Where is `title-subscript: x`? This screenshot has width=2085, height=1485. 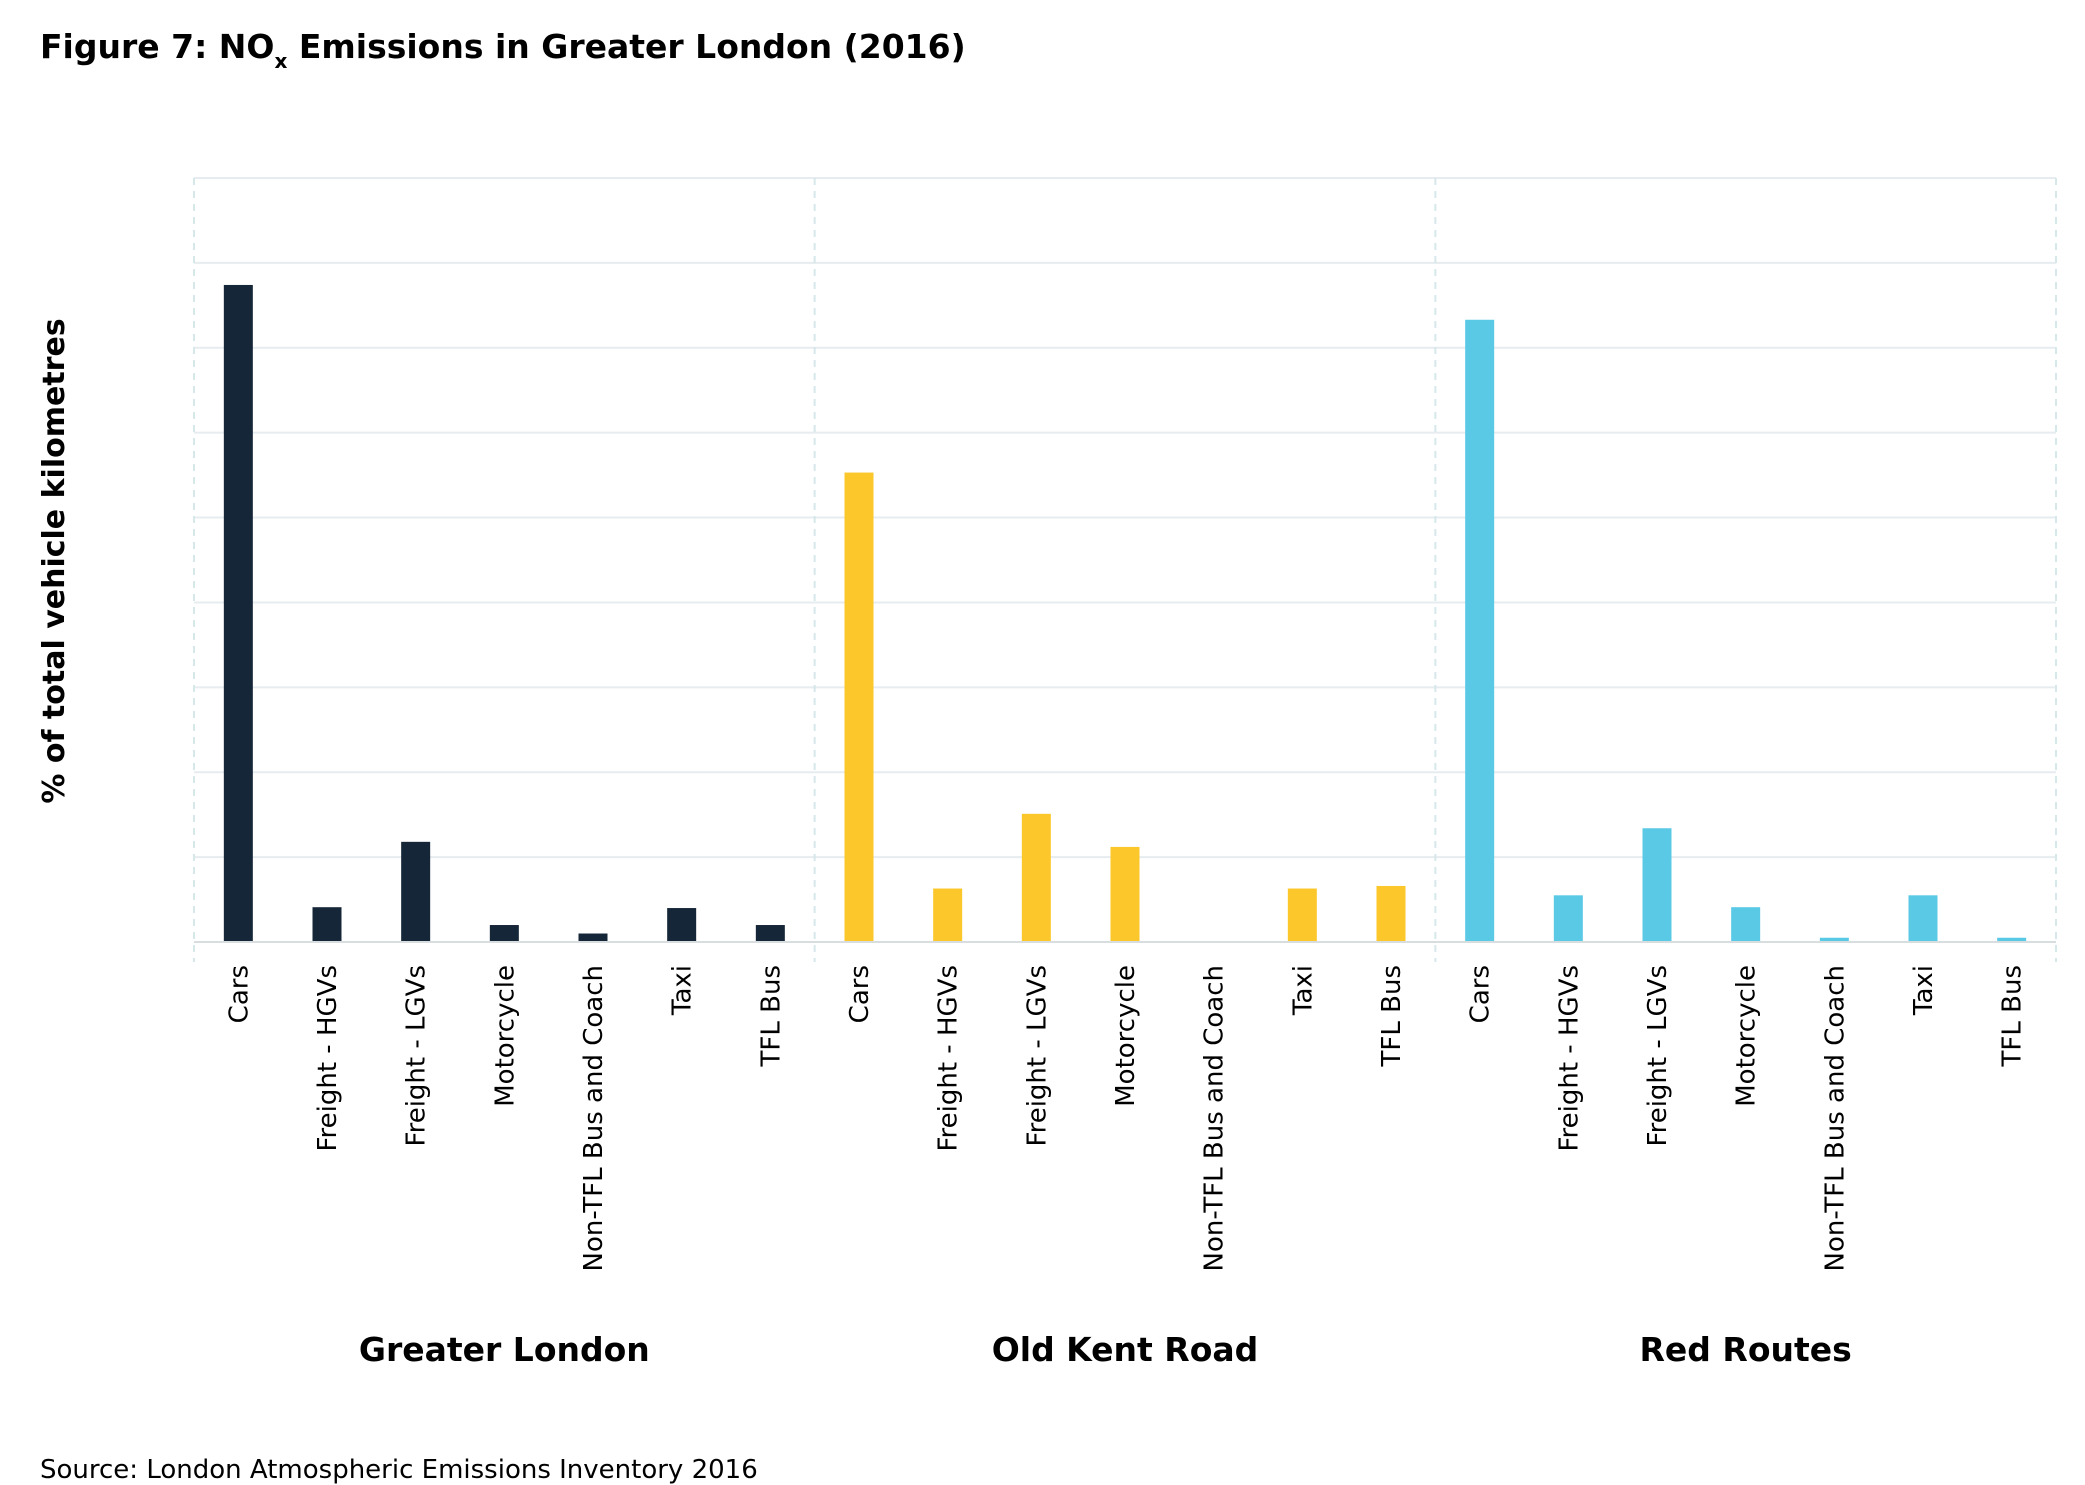
title-subscript: x is located at coordinates (280, 61).